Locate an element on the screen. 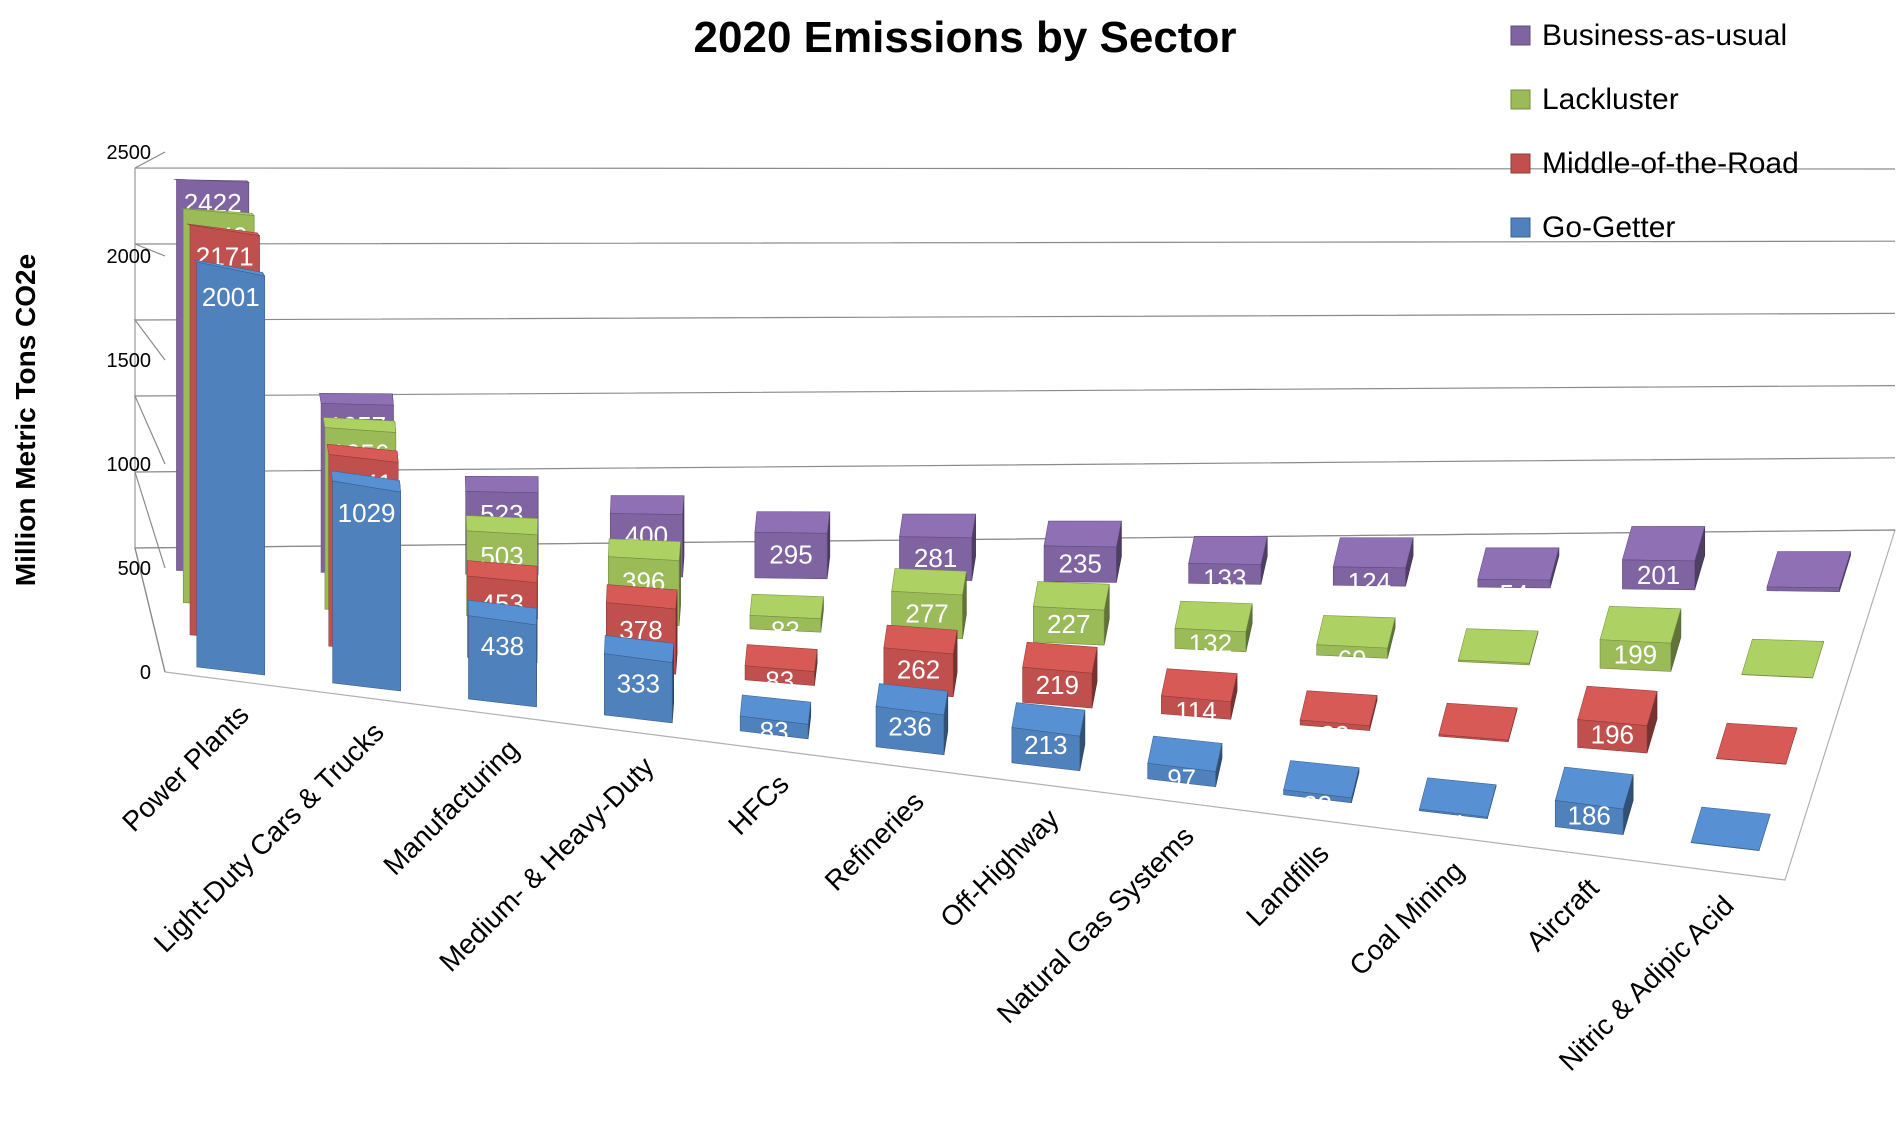 The image size is (1902, 1130). bar: 11 is located at coordinates (1498, 659).